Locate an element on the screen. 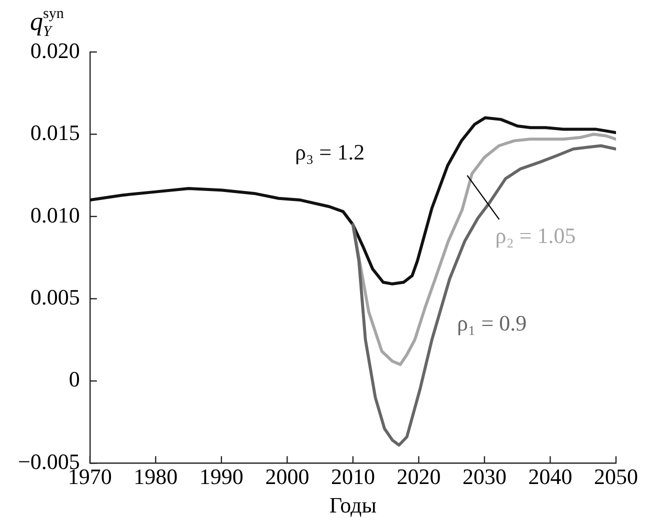  x-tick-label: 2020 is located at coordinates (418, 477).